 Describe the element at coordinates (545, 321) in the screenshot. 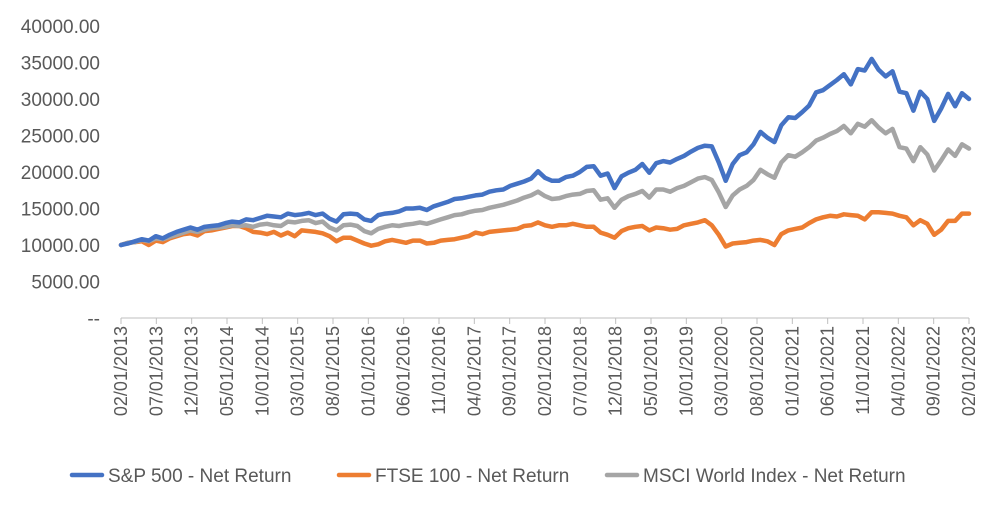

I see `x-axis-ticks` at that location.